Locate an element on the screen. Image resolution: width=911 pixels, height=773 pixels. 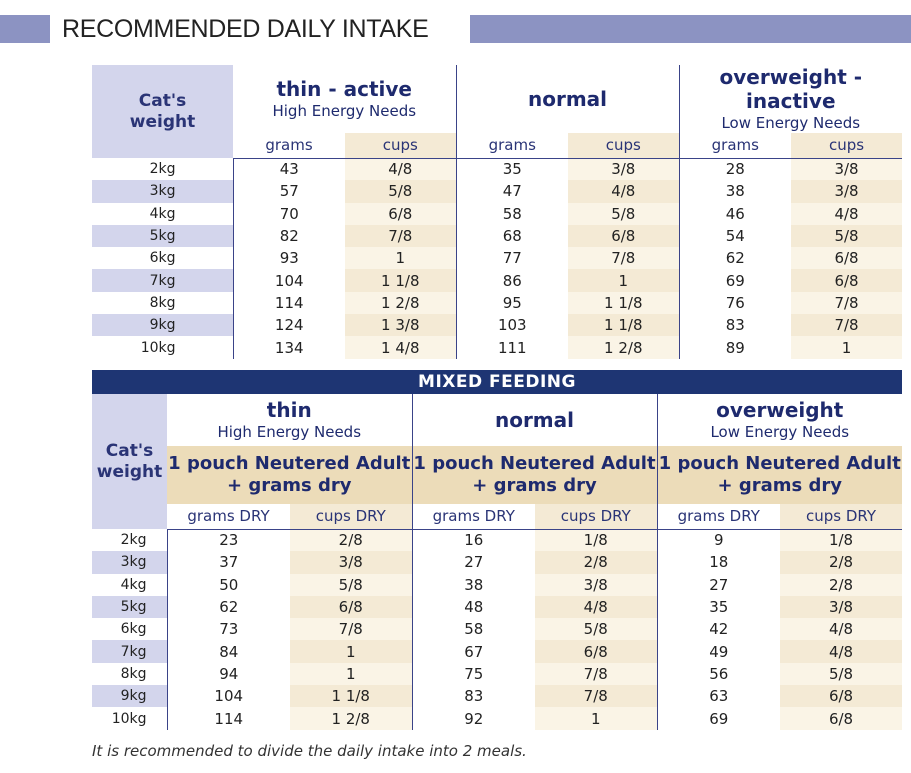
page-title: RECOMMENDED DAILY INTAKE is located at coordinates (245, 29).